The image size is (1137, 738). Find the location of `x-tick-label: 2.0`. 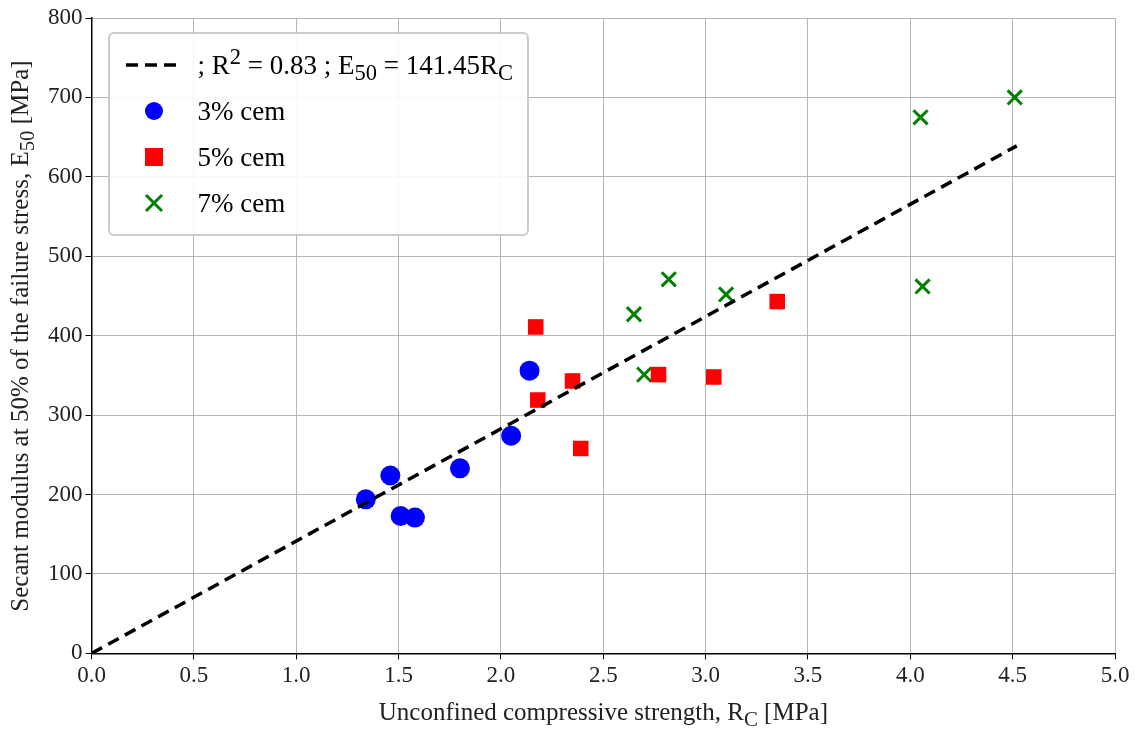

x-tick-label: 2.0 is located at coordinates (501, 675).